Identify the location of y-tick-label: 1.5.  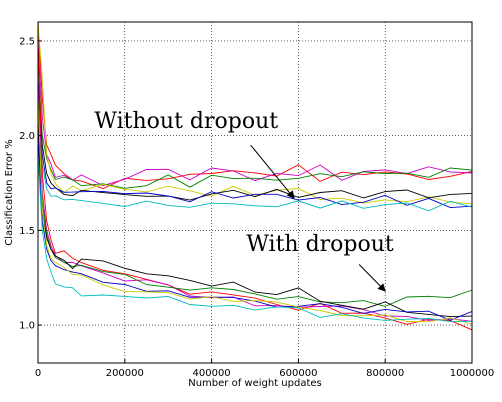
(27, 231).